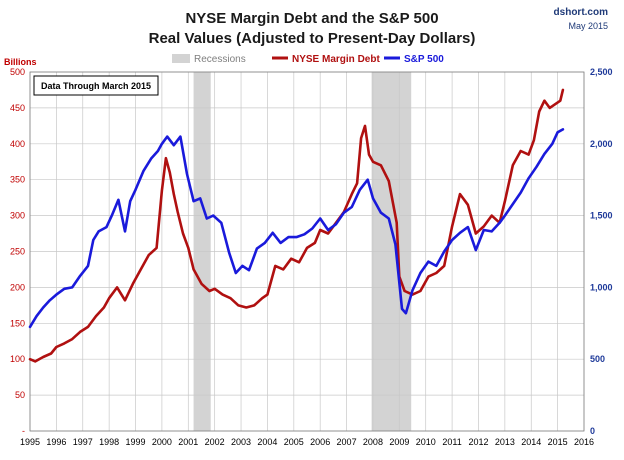  Describe the element at coordinates (17, 359) in the screenshot. I see `left-tick-label-2: 100` at that location.